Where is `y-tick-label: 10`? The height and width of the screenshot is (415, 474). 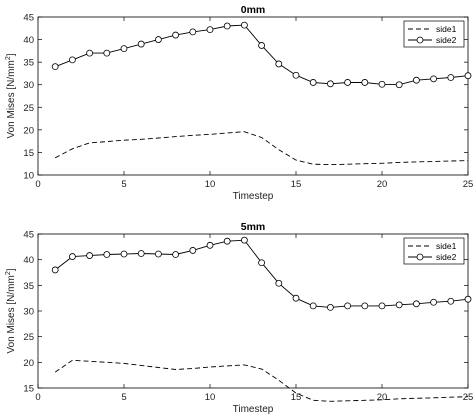 y-tick-label: 10 is located at coordinates (28, 176).